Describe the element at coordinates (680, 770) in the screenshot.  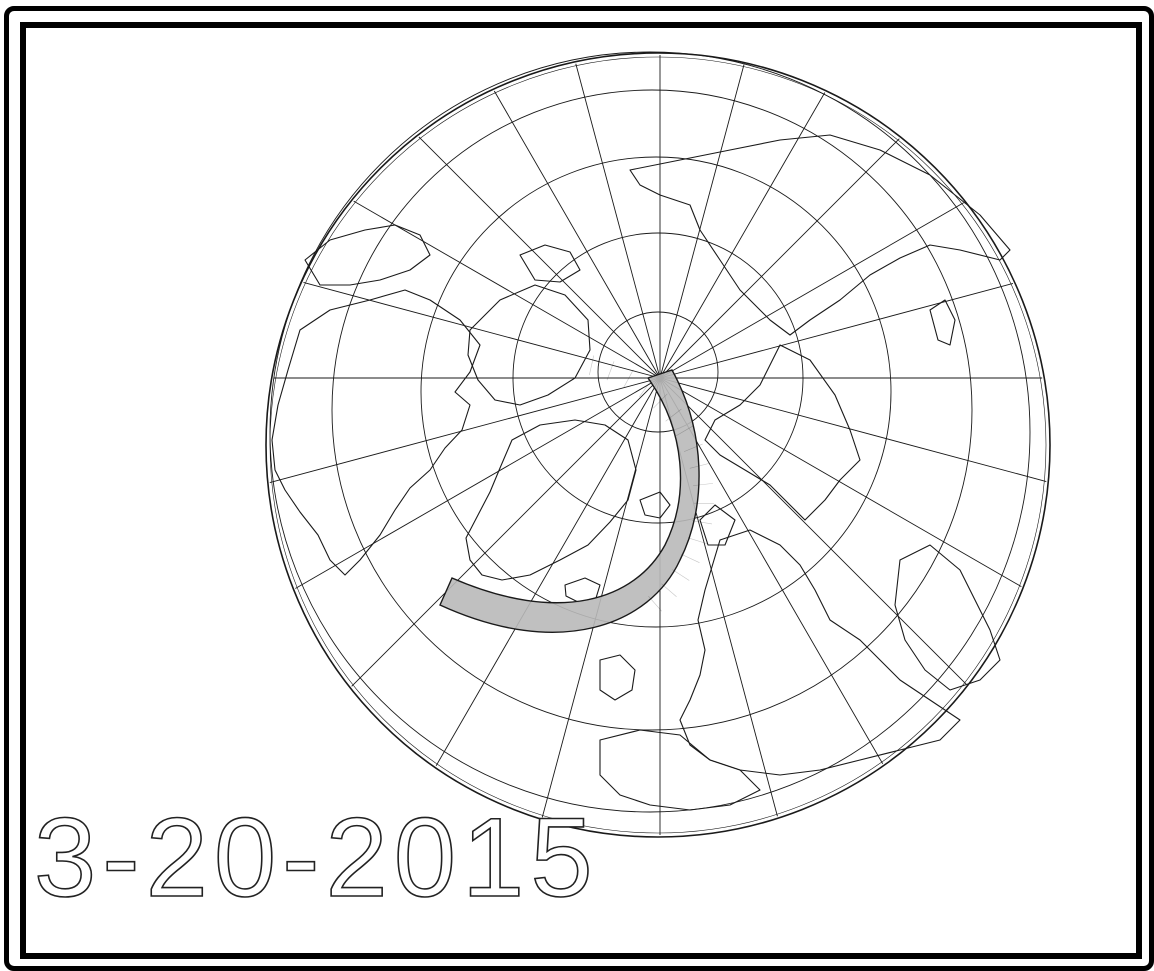
I see `coastline-europe-south` at that location.